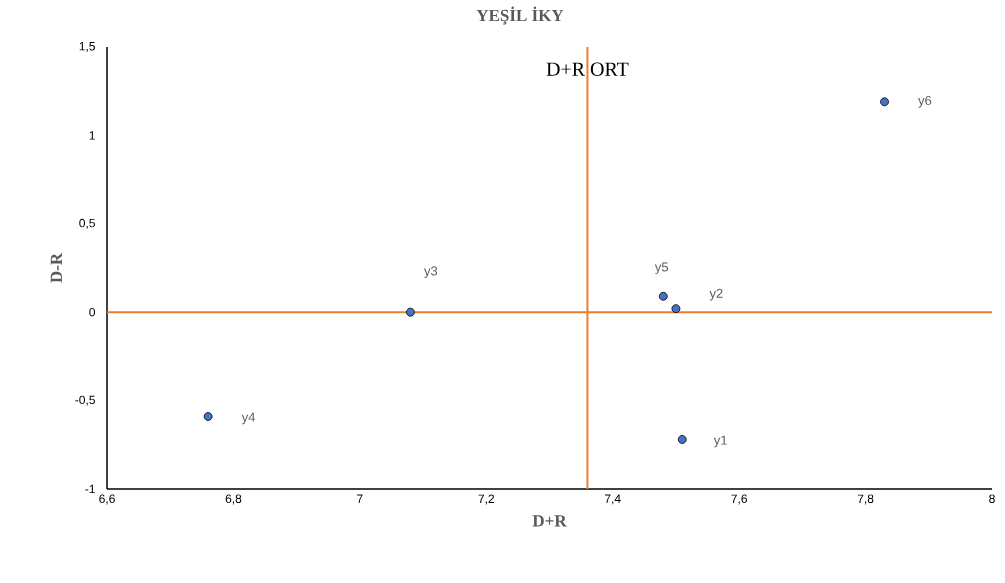 The image size is (1005, 583). I want to click on y-axis-title: D-R, so click(56, 267).